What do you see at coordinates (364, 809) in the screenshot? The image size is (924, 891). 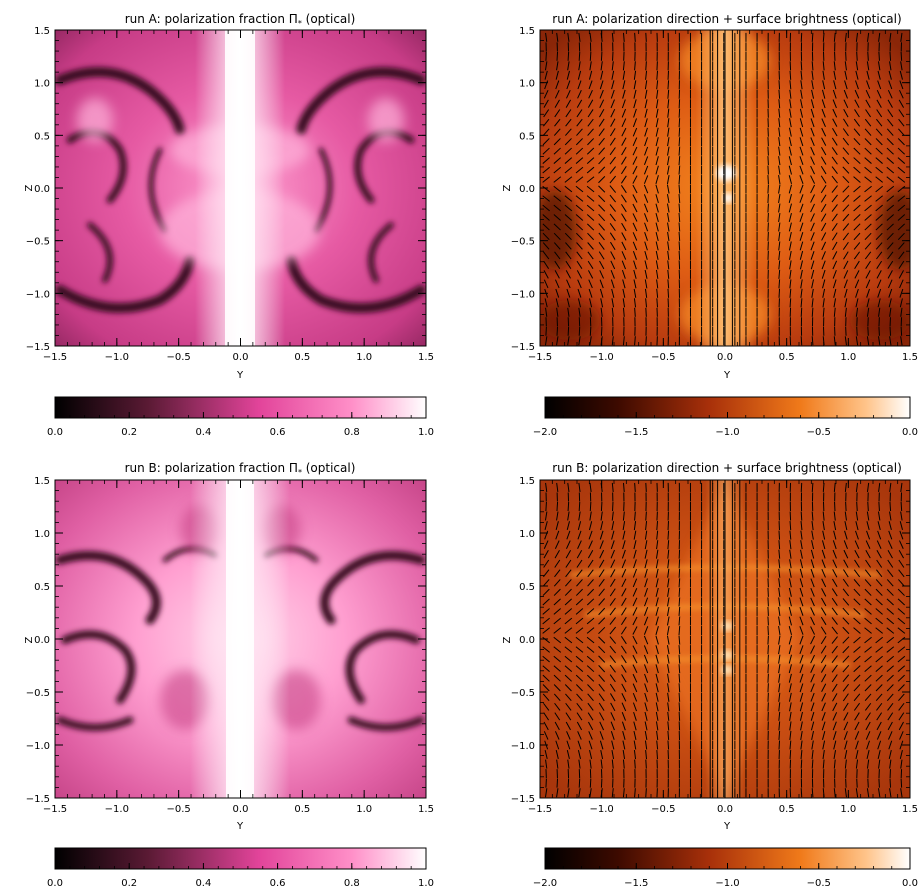 I see `x-tick-label: 1.0` at bounding box center [364, 809].